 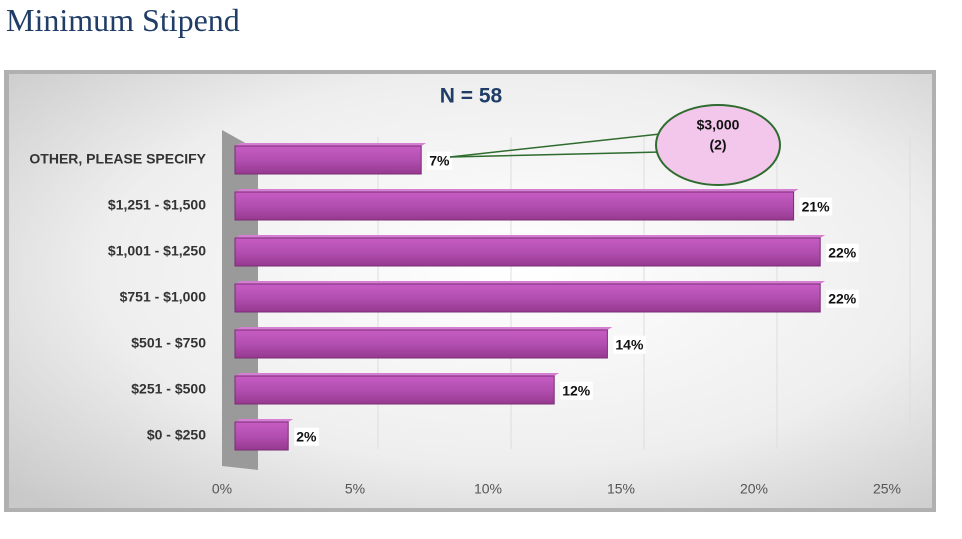 I want to click on y-tick-label: $501 - $750, so click(x=168, y=343).